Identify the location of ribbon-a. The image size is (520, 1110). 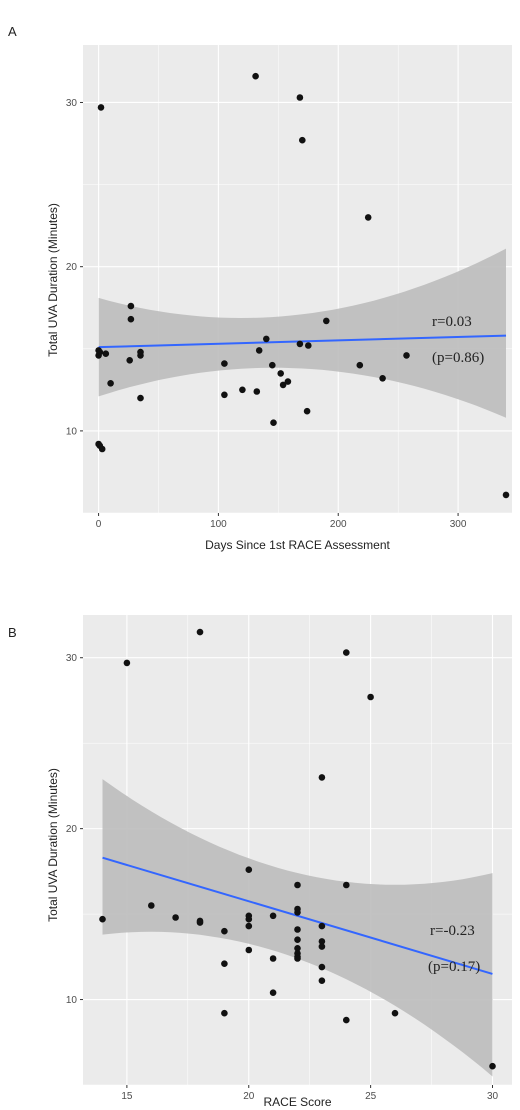
(302, 333).